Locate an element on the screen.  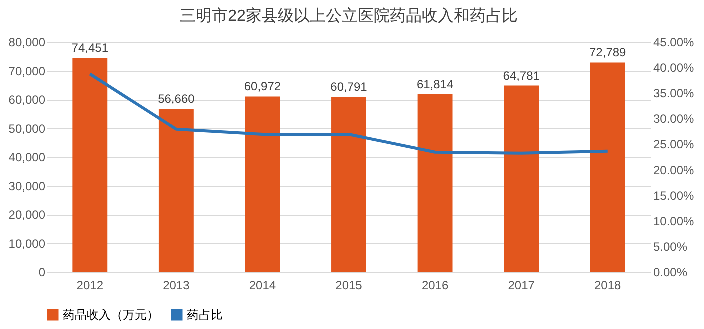
y-tick-label: 0 is located at coordinates (42, 273).